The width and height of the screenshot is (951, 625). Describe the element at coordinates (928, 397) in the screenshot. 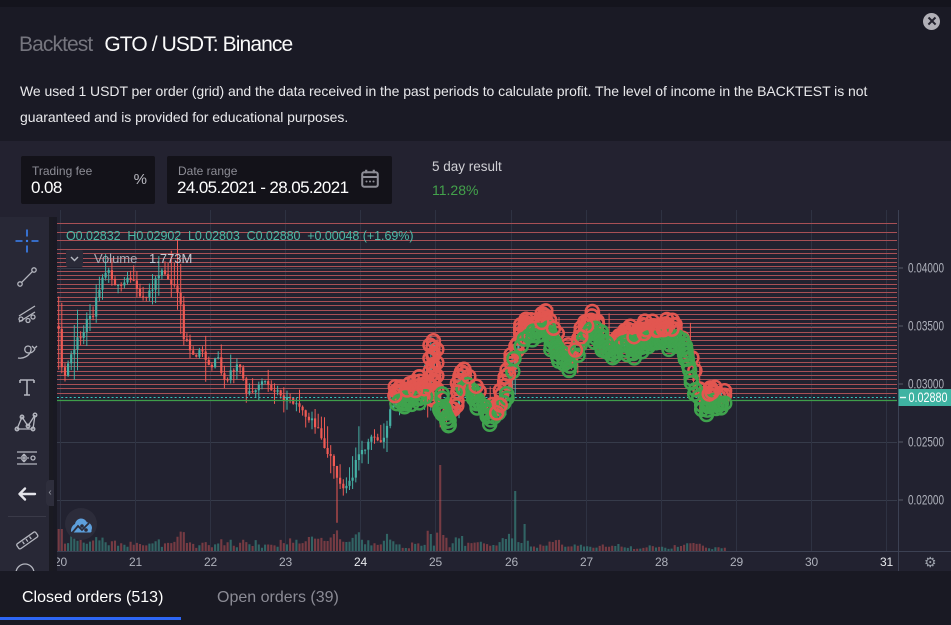

I see `svg-text: 0.02880` at that location.